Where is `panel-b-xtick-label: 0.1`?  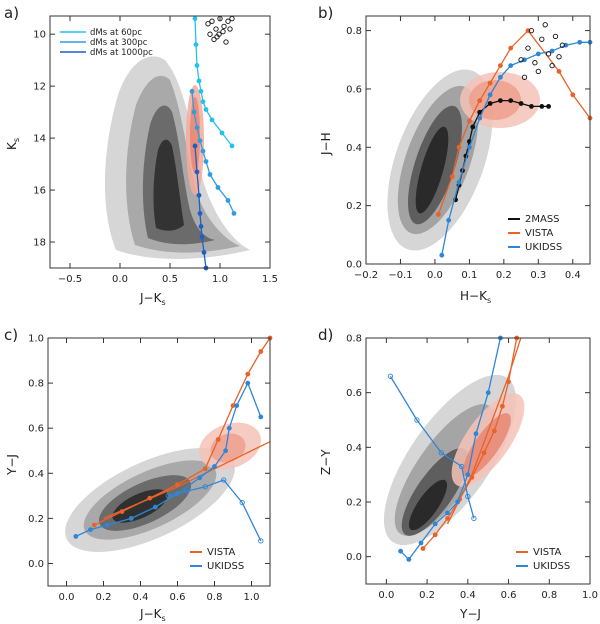 panel-b-xtick-label: 0.1 is located at coordinates (469, 275).